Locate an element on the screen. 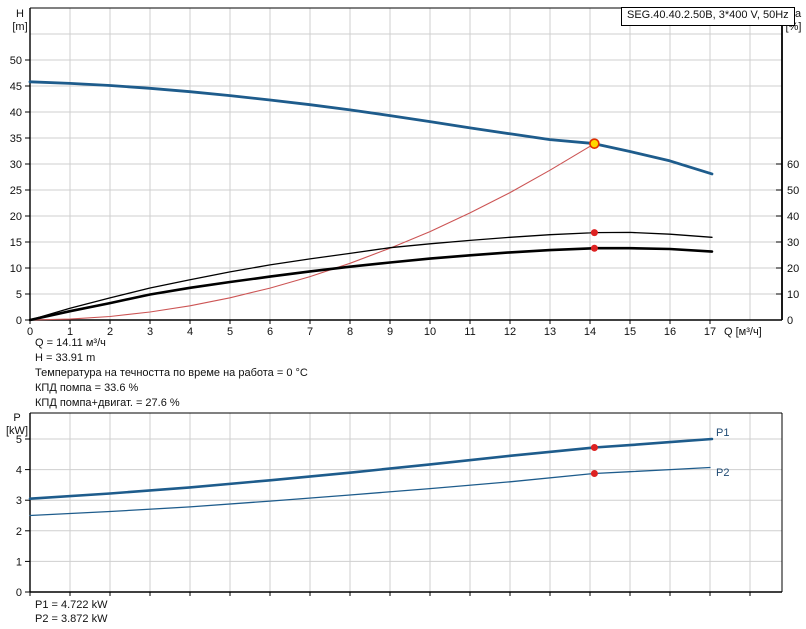 This screenshot has width=806, height=629. p1-curve-label: P1 is located at coordinates (723, 433).